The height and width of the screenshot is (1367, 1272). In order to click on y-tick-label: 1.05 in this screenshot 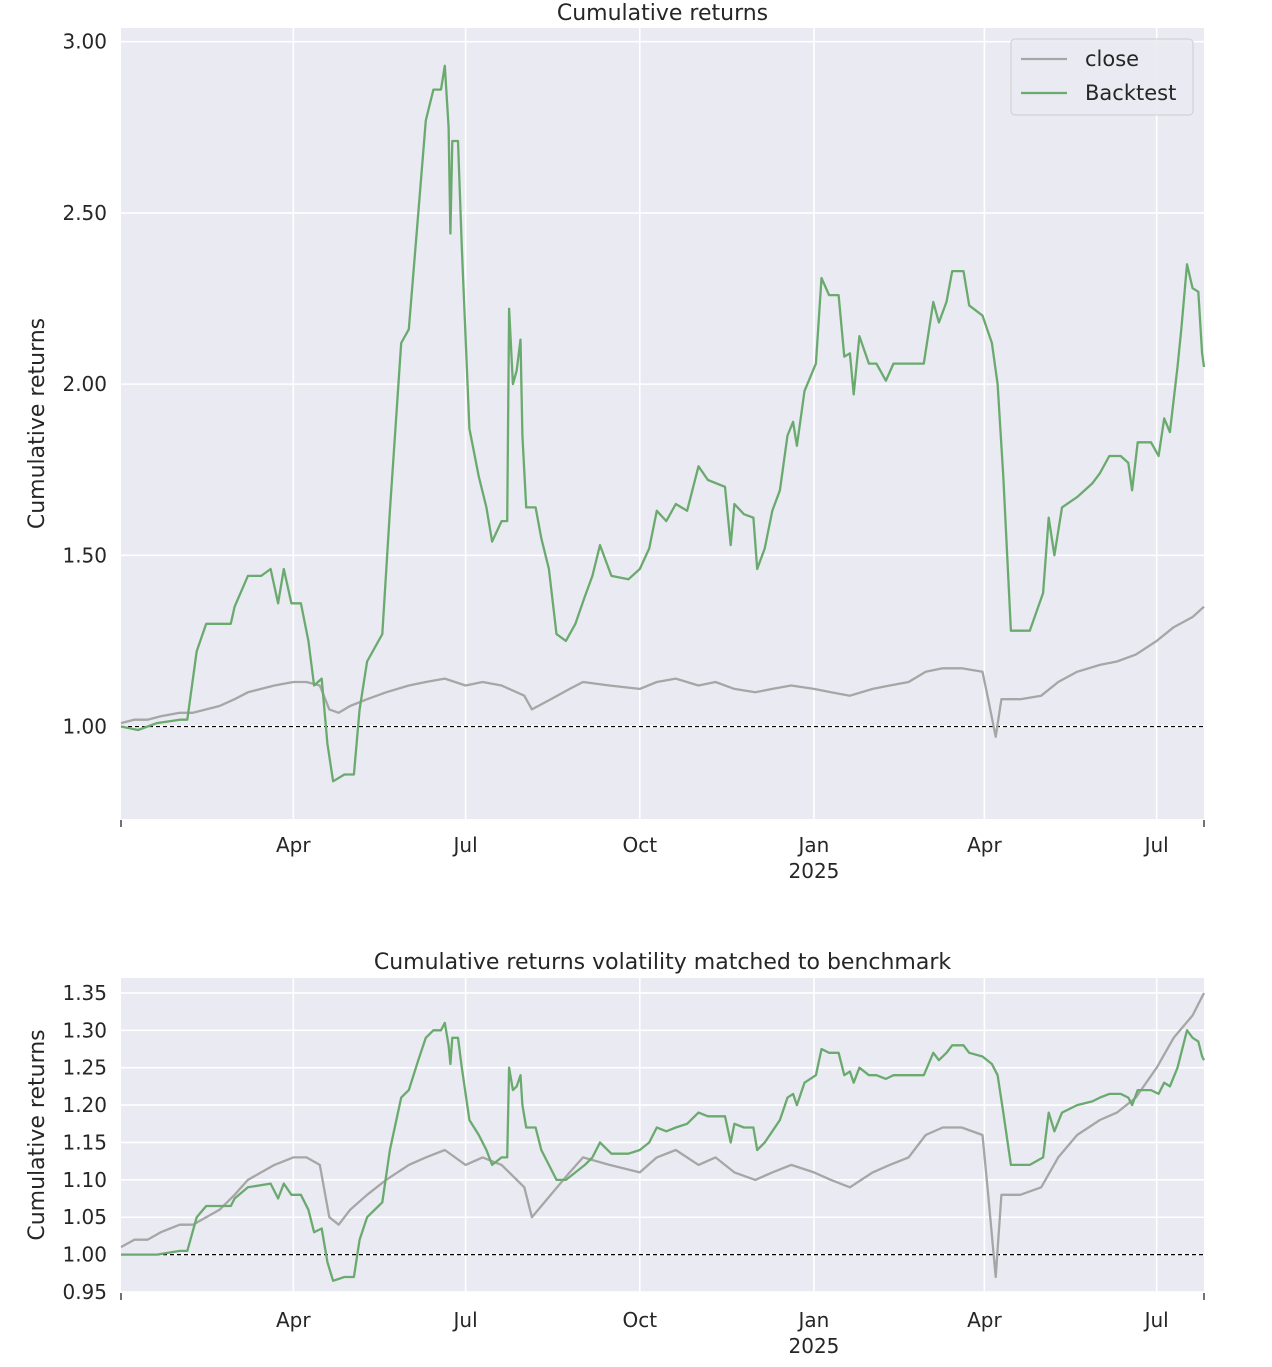, I will do `click(84, 1217)`.